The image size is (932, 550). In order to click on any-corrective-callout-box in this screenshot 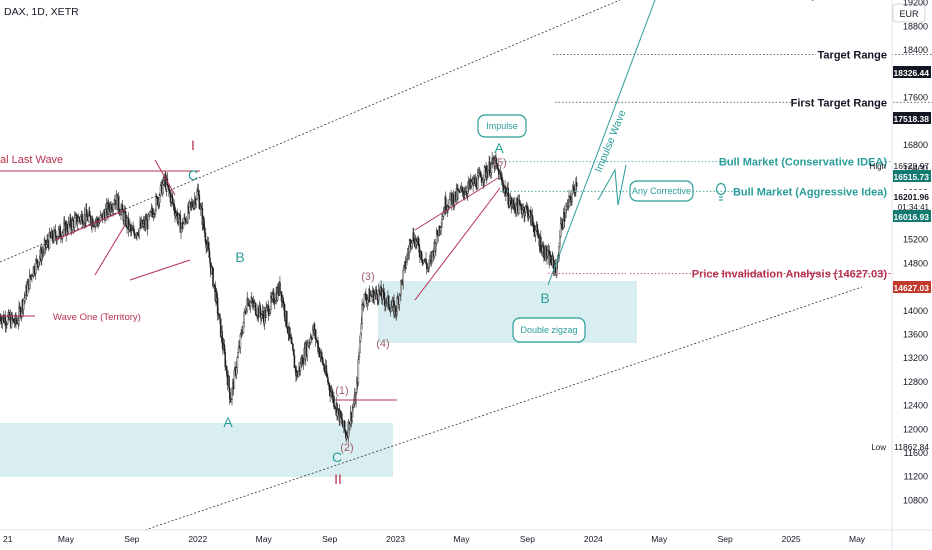, I will do `click(661, 191)`.